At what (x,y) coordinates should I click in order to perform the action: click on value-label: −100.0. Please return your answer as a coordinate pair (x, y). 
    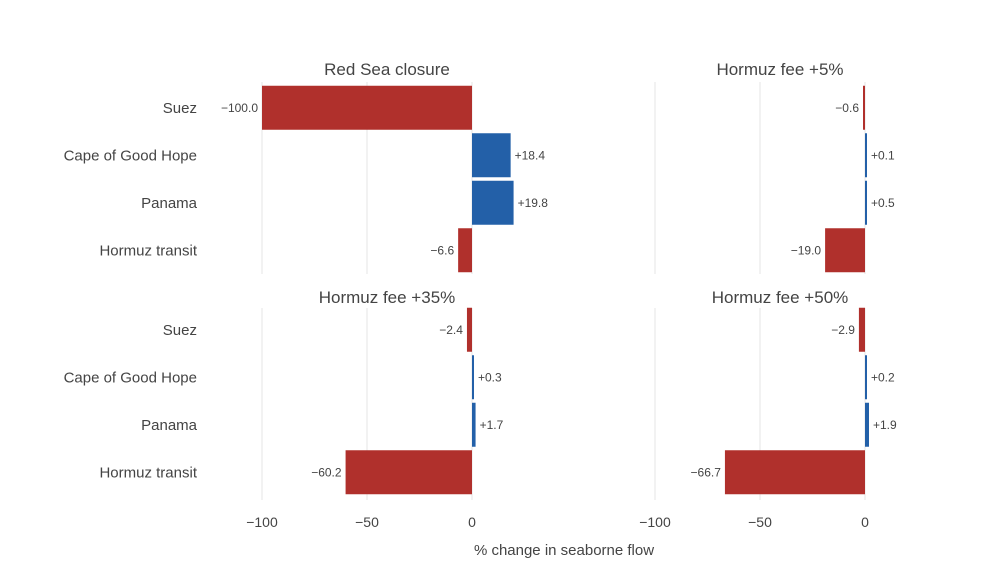
    Looking at the image, I should click on (239, 108).